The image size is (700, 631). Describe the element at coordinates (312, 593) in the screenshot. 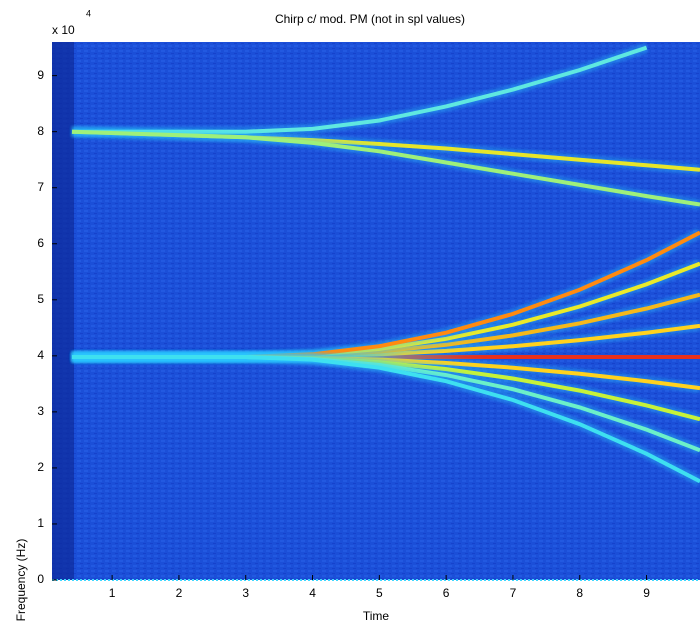

I see `x-tick-label: 4` at that location.